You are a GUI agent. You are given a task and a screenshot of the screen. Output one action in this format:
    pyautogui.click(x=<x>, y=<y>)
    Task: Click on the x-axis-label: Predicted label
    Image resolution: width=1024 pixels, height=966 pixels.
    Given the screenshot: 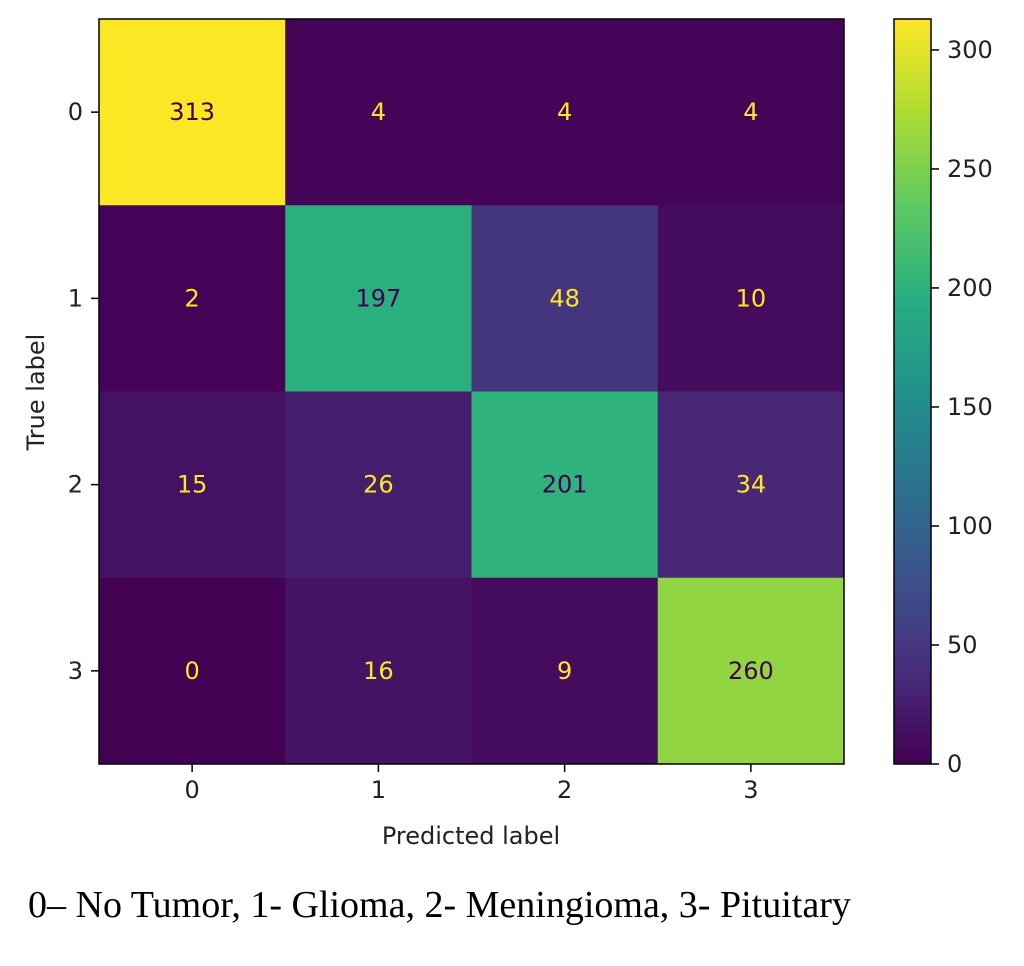 What is the action you would take?
    pyautogui.click(x=471, y=836)
    